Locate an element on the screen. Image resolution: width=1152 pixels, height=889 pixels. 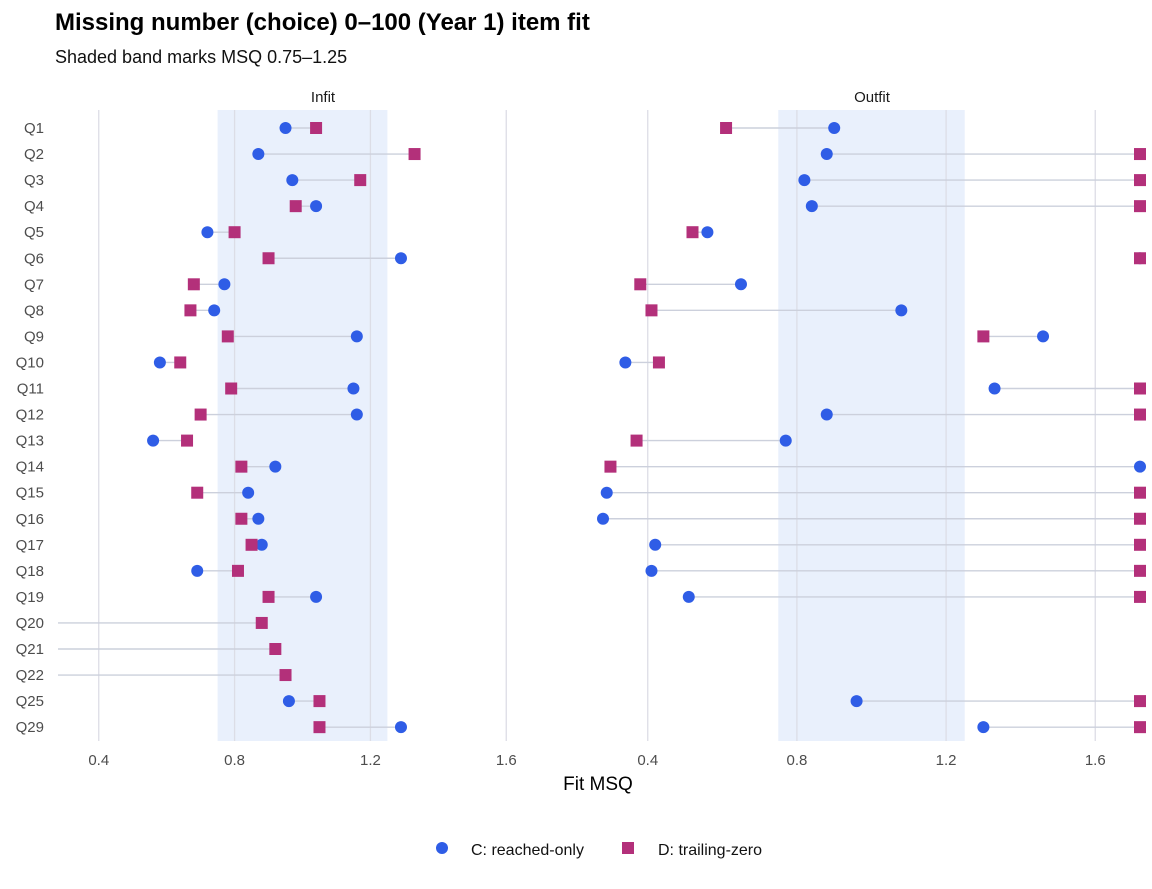
y-tick-label: Q17 is located at coordinates (30, 545).